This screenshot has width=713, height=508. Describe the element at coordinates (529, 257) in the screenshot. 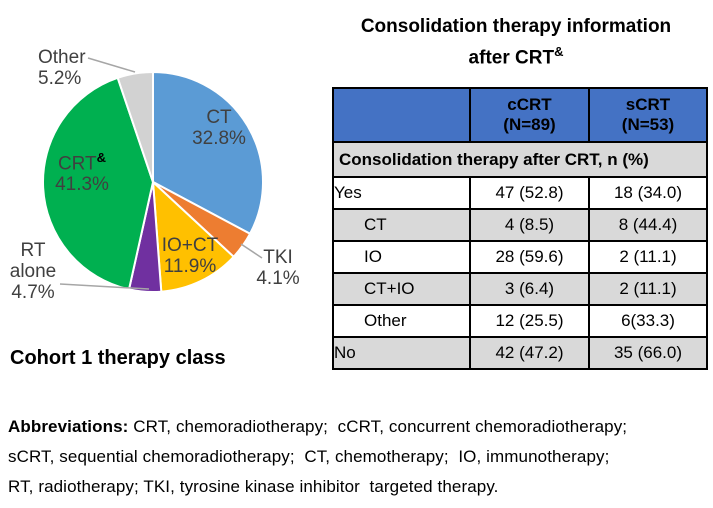

I see `row-ccrt-value: 28 (59.6)` at that location.